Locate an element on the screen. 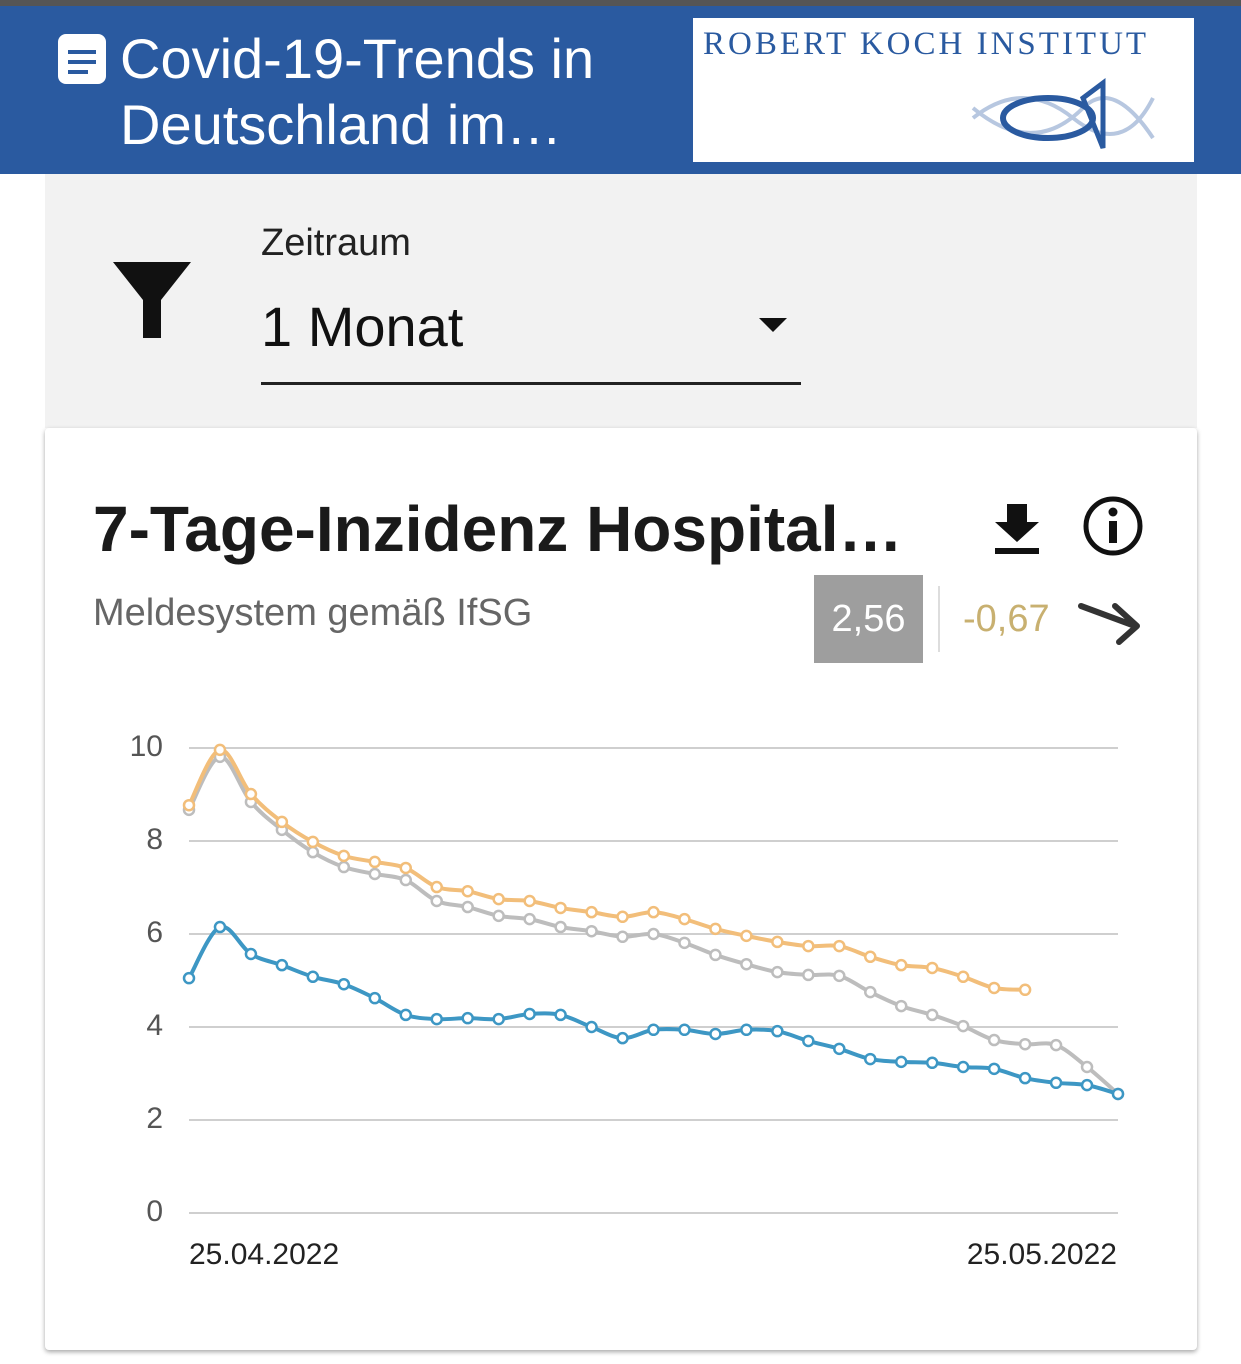  status-strip is located at coordinates (620, 3).